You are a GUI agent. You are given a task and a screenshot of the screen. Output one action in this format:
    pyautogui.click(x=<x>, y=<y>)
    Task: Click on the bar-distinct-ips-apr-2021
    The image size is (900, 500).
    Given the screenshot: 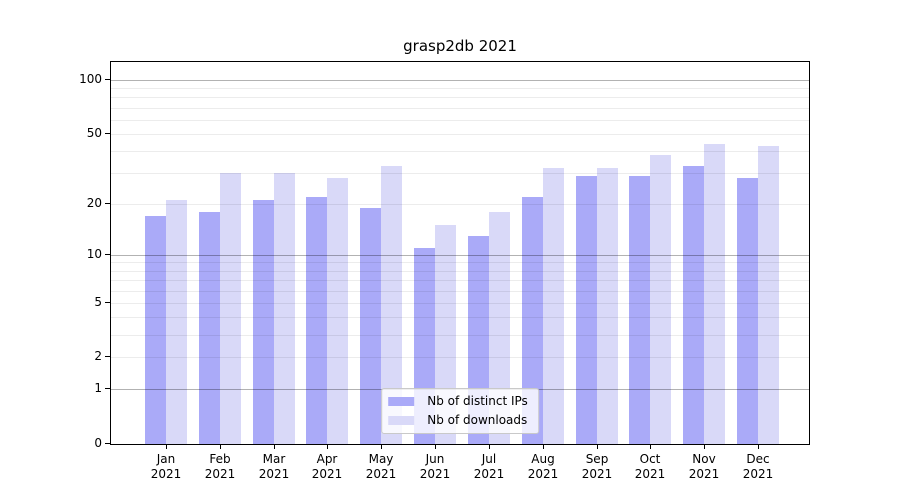 What is the action you would take?
    pyautogui.click(x=316, y=320)
    